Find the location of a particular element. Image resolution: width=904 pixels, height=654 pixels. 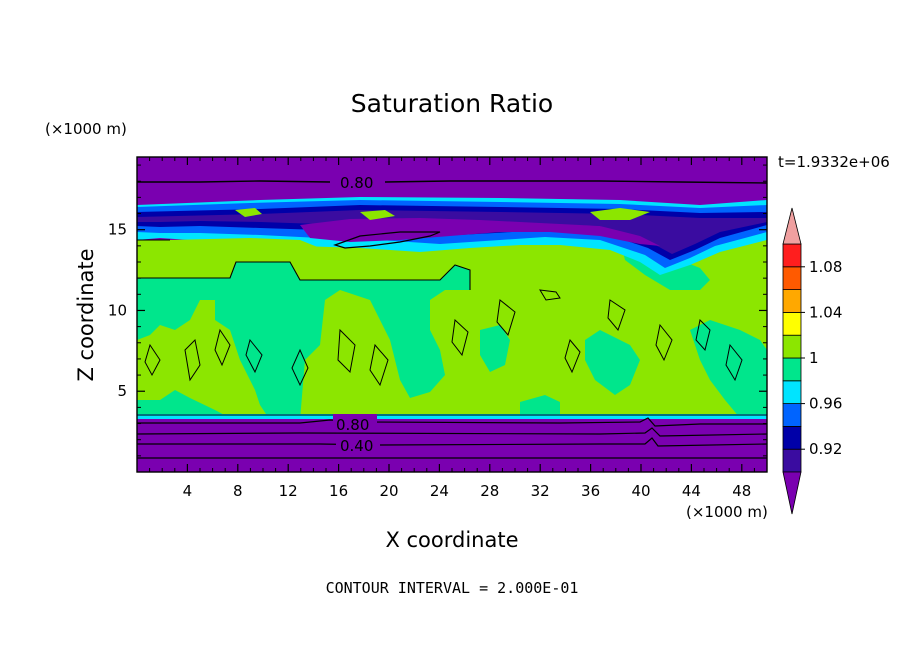

region-indigo-upper is located at coordinates (452, 232).